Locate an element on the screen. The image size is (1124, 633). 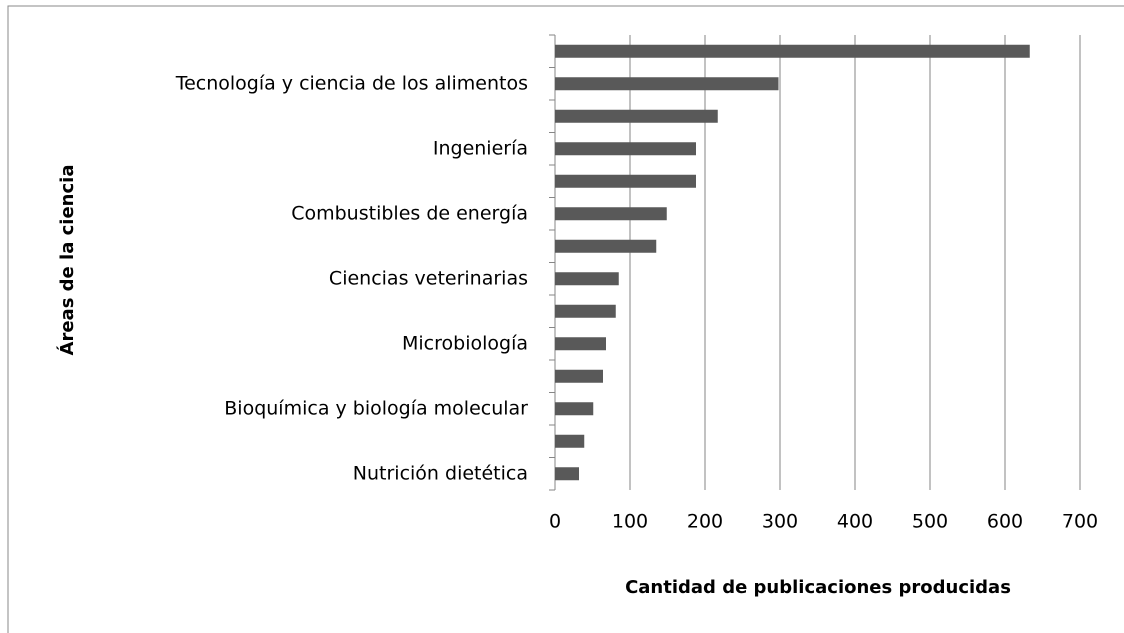
x-tick-label: 500 is located at coordinates (930, 522).